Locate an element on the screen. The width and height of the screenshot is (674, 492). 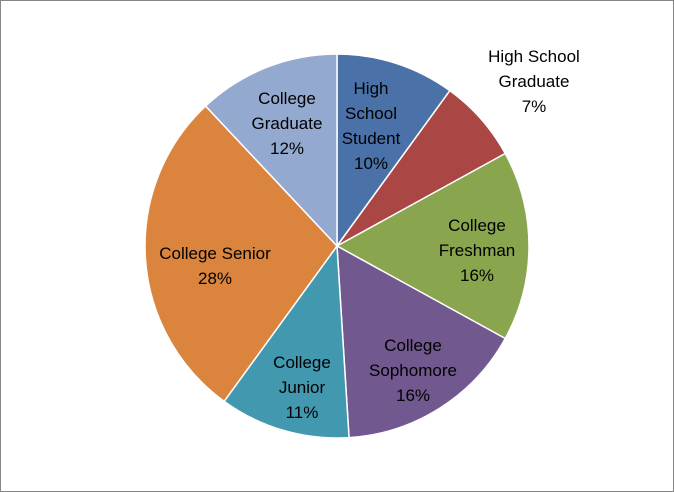
pie-slice-college-sophomore is located at coordinates (421, 341).